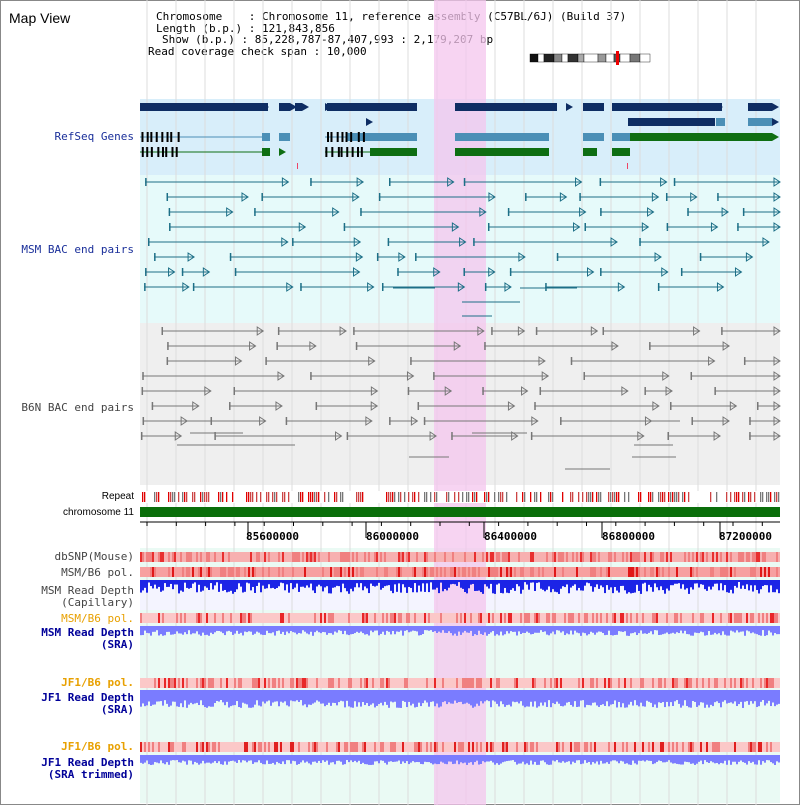 The width and height of the screenshot is (800, 805). I want to click on track-label-b6n-bac: B6N BAC end pairs, so click(77, 407).